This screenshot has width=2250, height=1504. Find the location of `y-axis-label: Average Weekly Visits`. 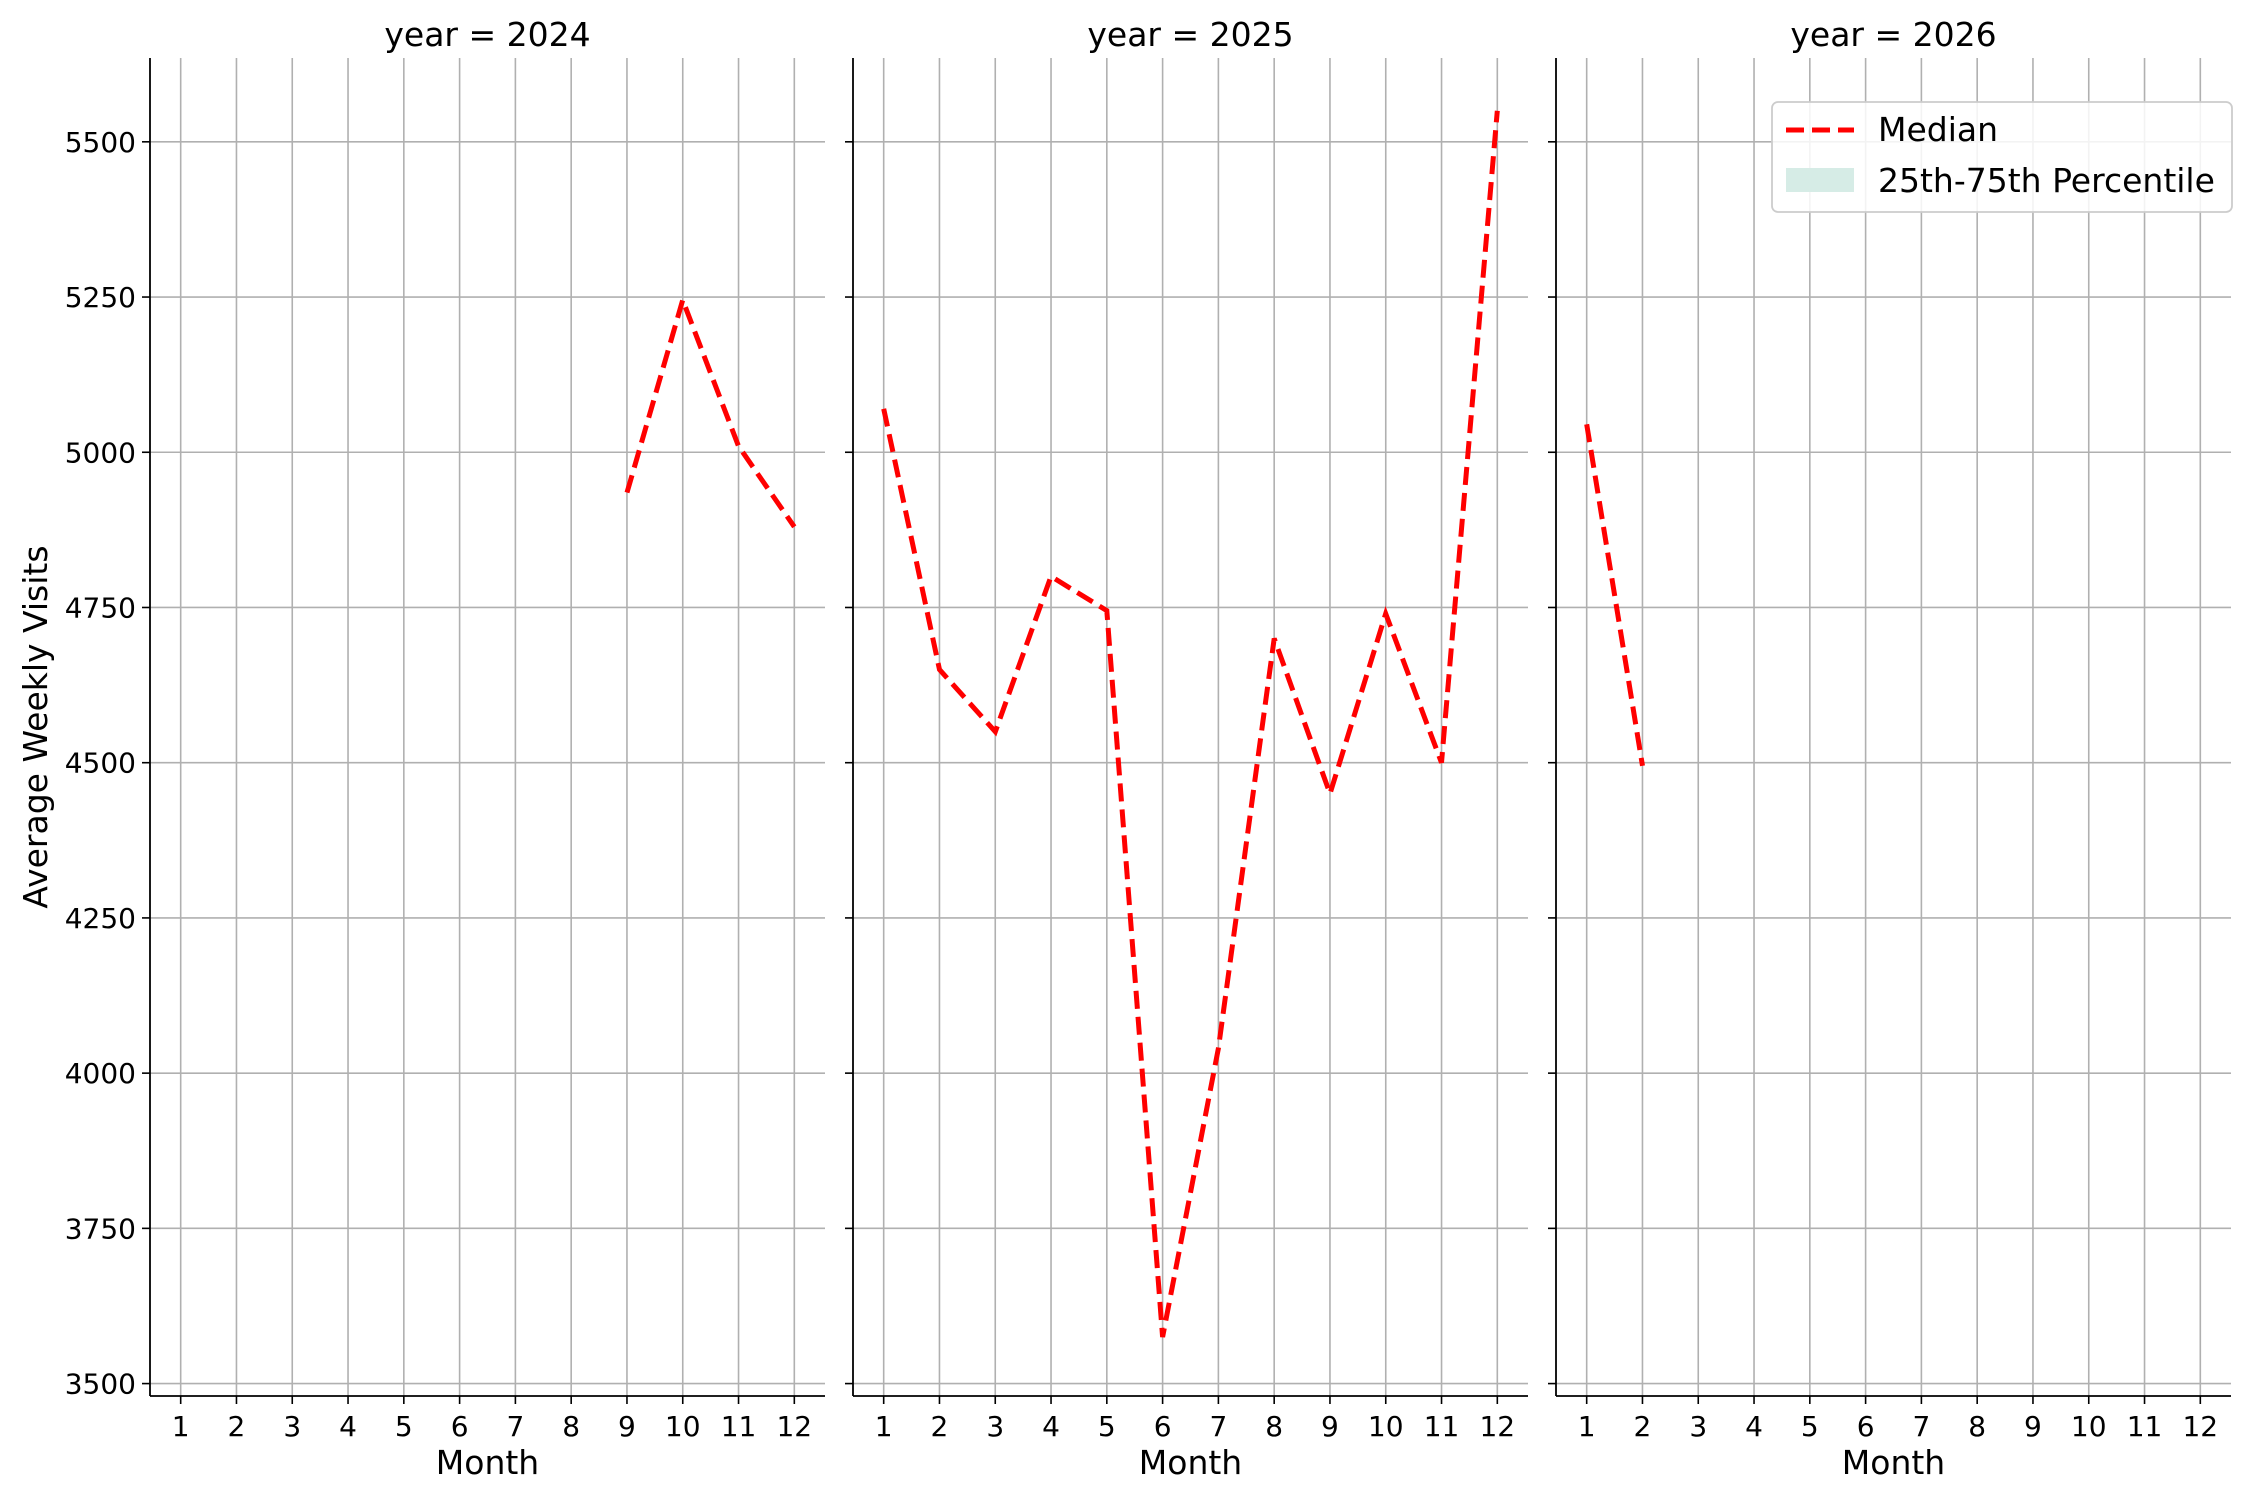

y-axis-label: Average Weekly Visits is located at coordinates (35, 726).